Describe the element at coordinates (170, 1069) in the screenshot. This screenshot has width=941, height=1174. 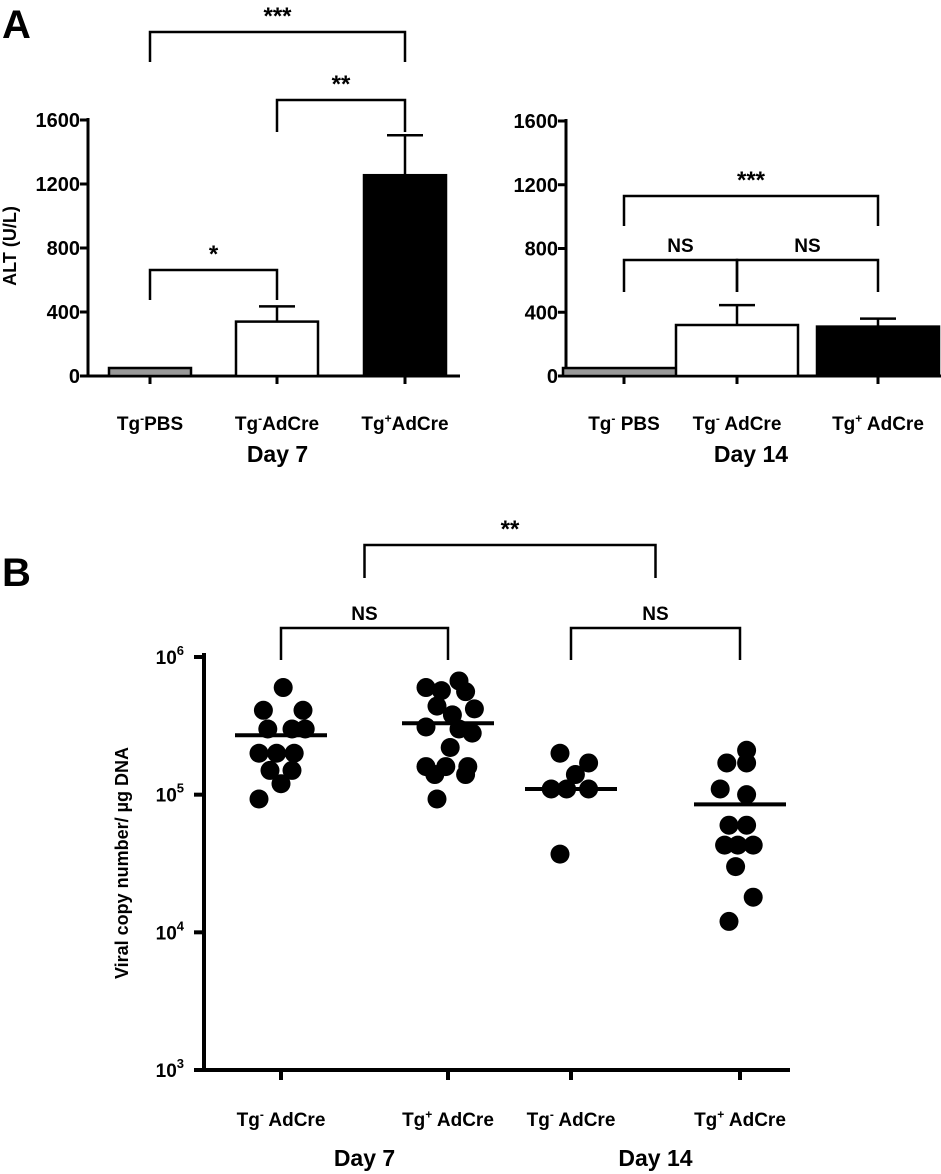
I see `y-tick-label: 10³` at that location.